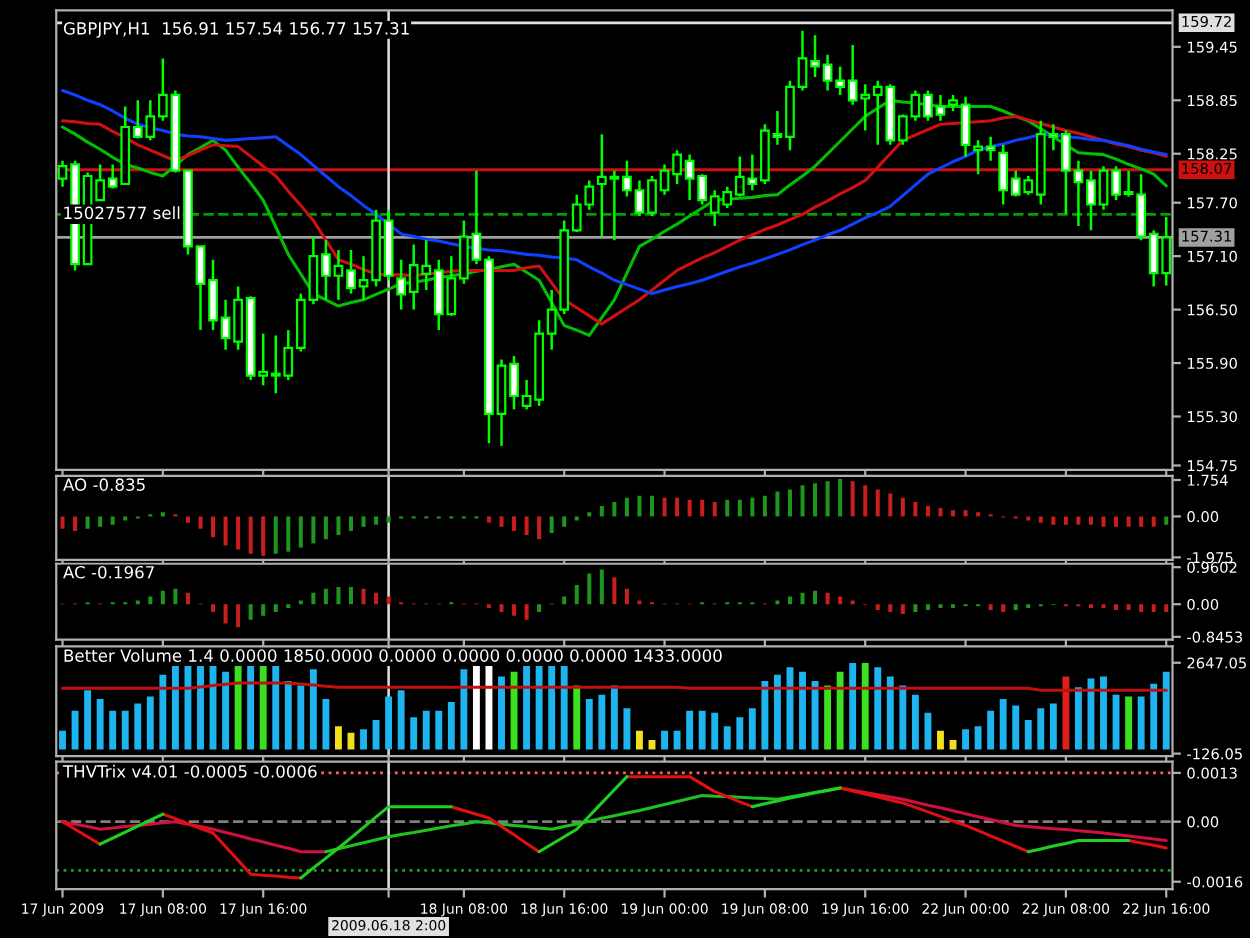 This screenshot has height=938, width=1250. Describe the element at coordinates (108, 572) in the screenshot. I see `chart-title: AC -0.1967` at that location.